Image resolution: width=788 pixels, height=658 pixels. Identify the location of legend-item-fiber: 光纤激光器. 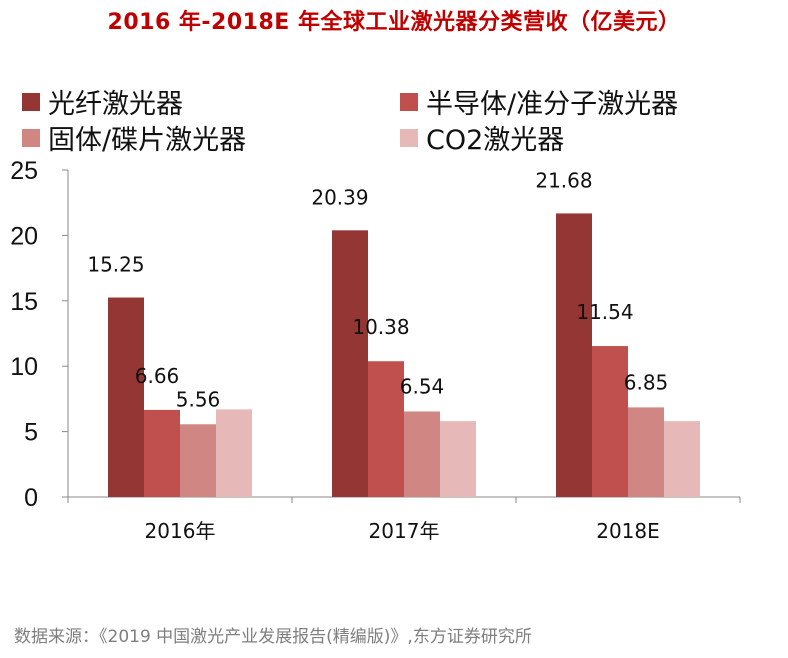
(102, 101).